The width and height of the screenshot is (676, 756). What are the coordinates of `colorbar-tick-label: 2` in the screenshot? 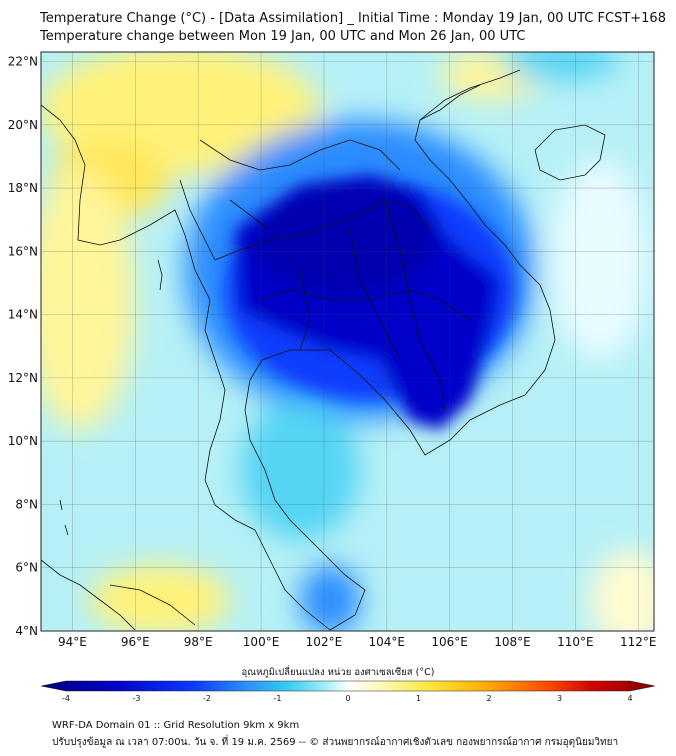 It's located at (488, 698).